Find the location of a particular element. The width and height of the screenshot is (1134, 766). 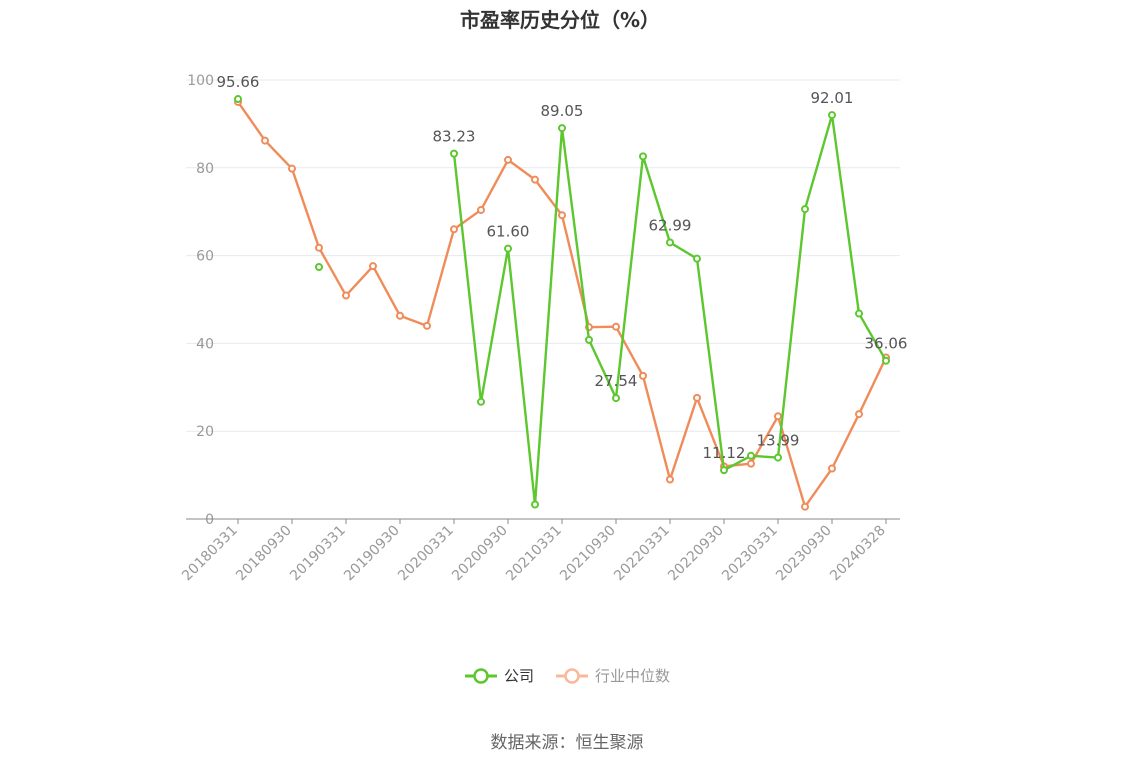

data-label: 62.99 is located at coordinates (670, 225).